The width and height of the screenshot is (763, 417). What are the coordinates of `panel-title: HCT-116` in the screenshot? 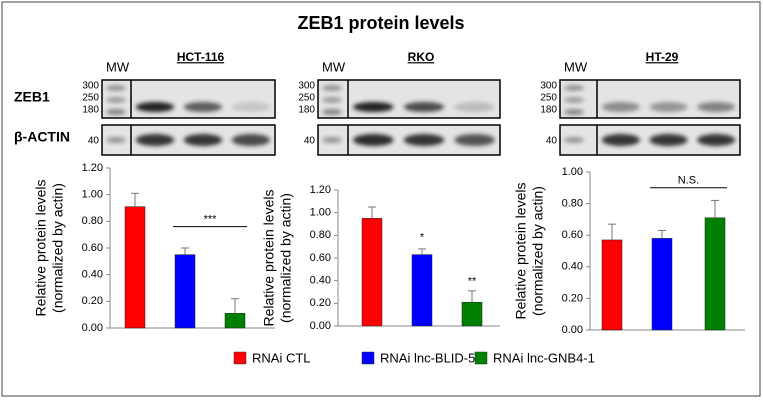 It's located at (201, 57).